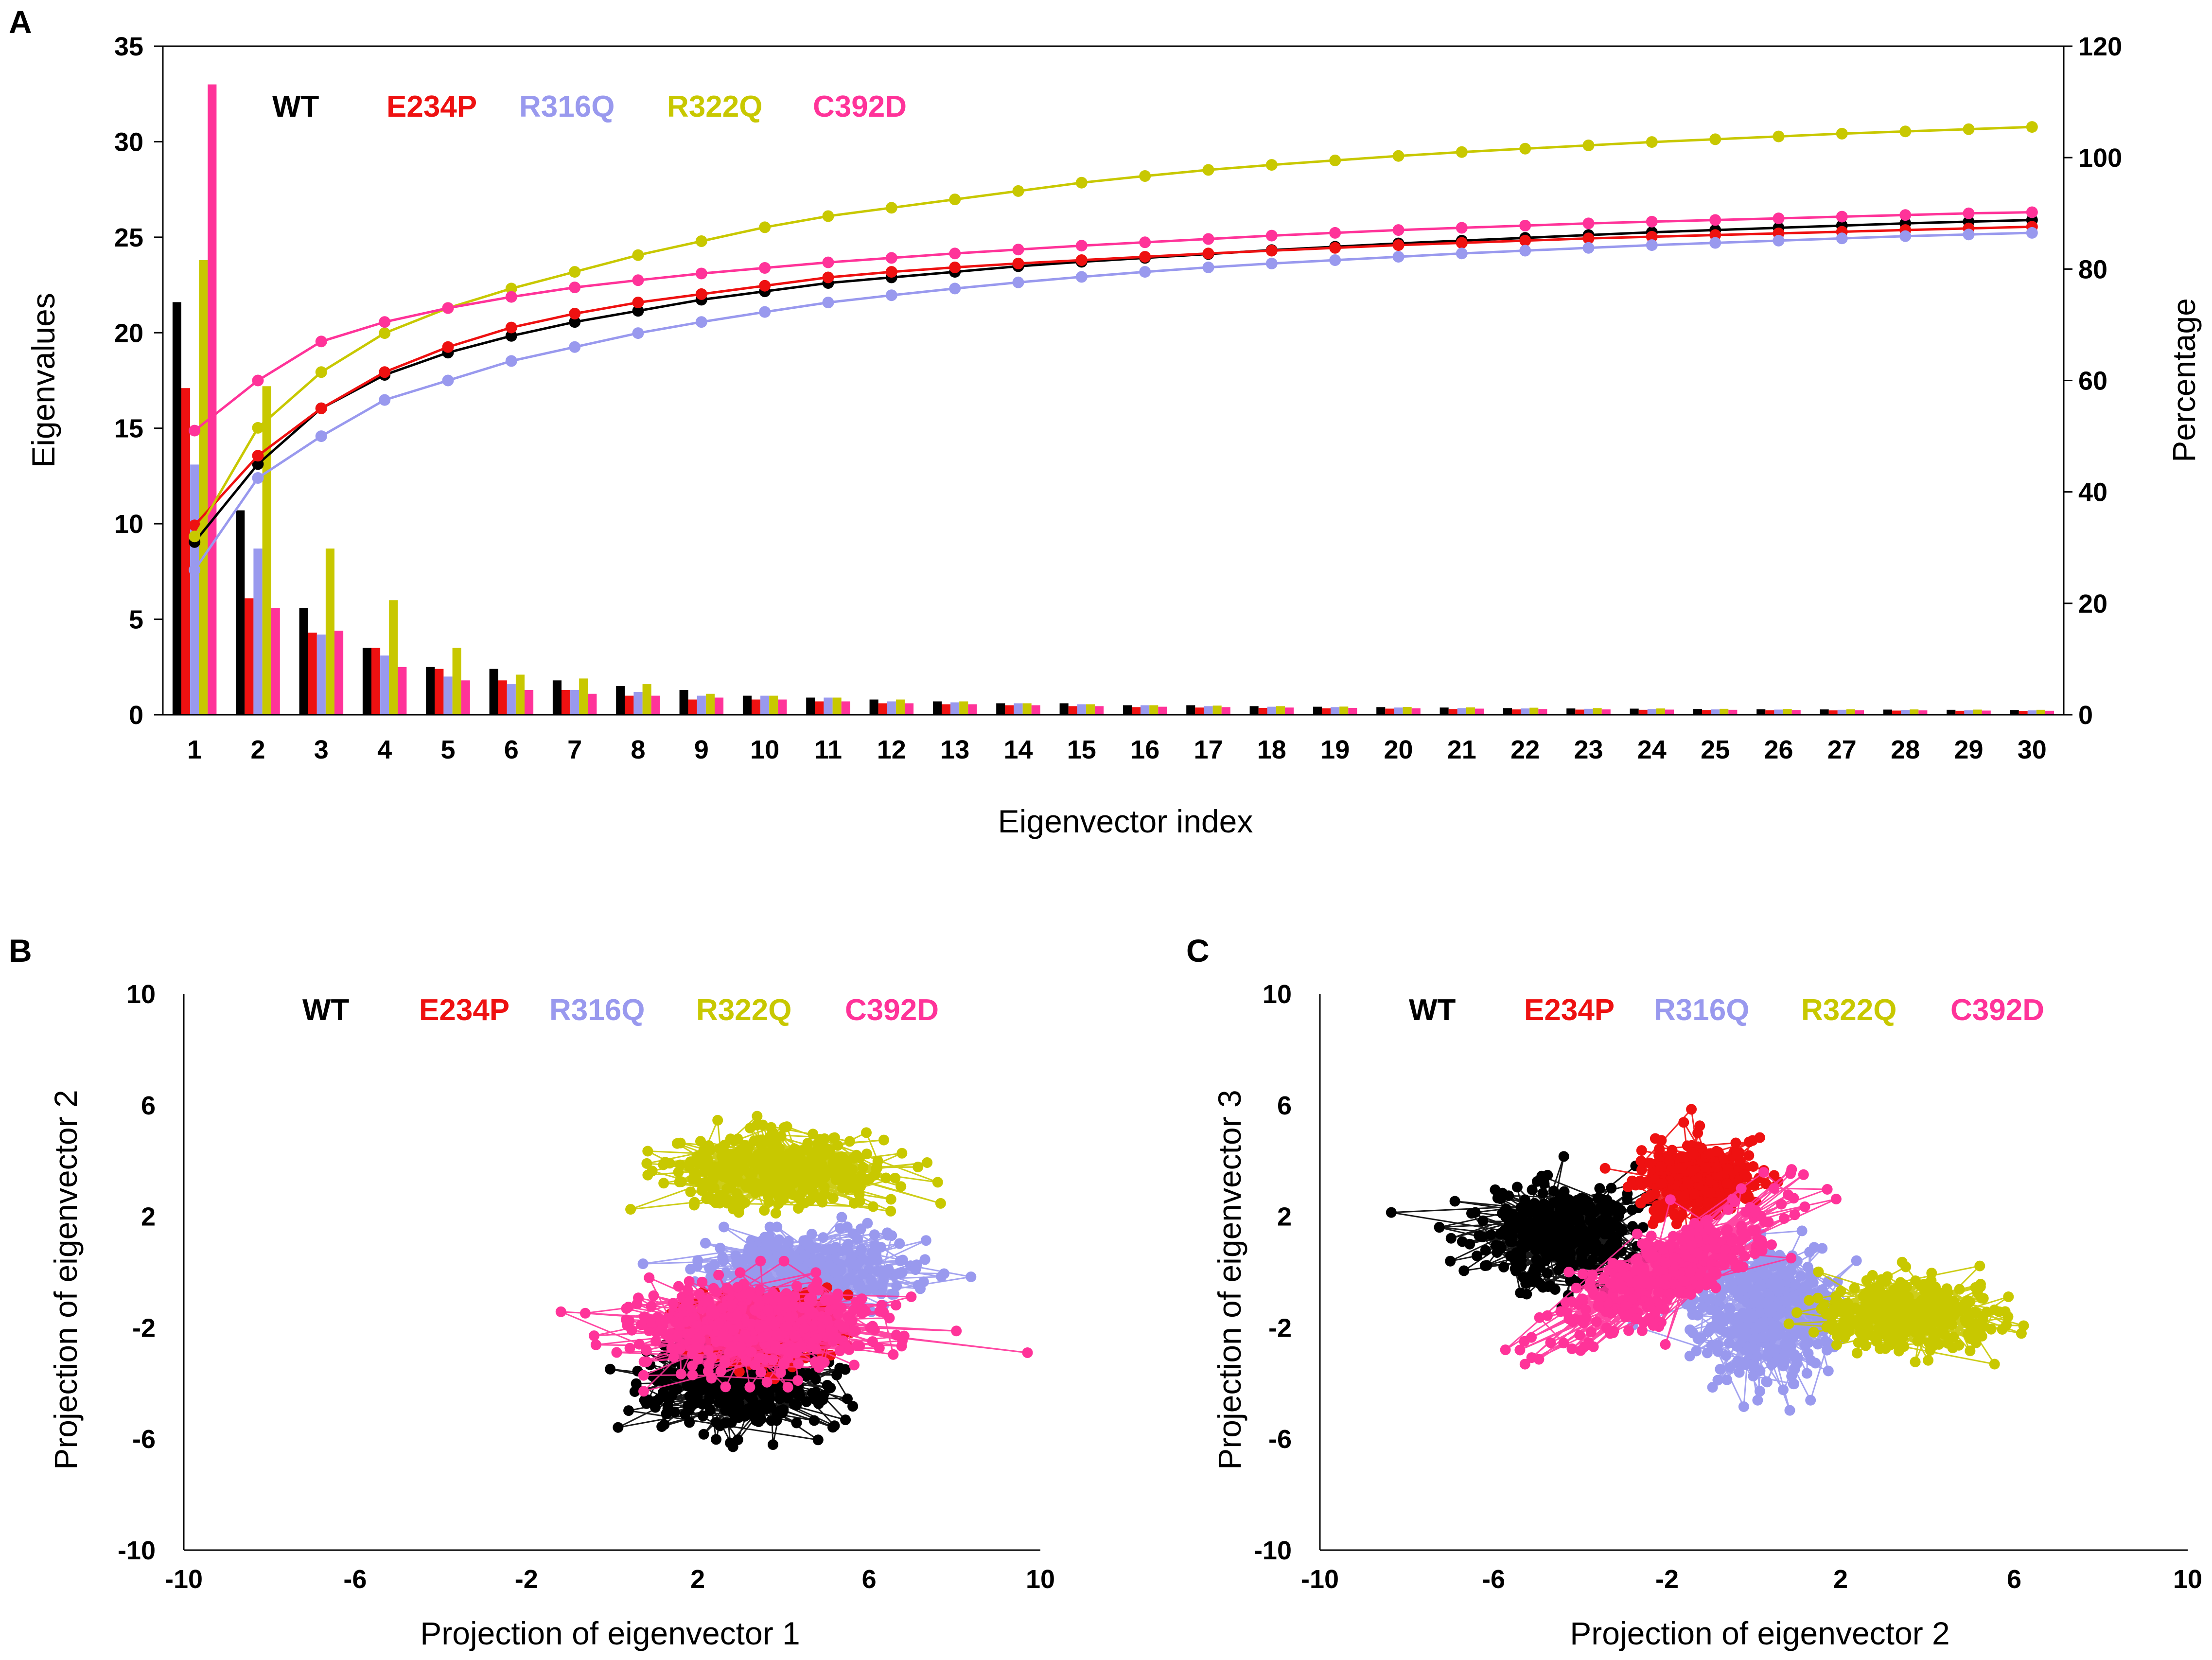 The image size is (2212, 1660). I want to click on y-right-tick-label-80: 80, so click(2092, 269).